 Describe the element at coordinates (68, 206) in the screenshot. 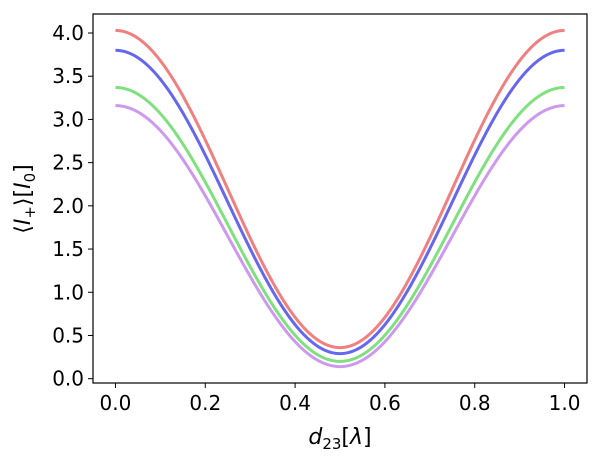

I see `y-tick-label: 2.0` at that location.